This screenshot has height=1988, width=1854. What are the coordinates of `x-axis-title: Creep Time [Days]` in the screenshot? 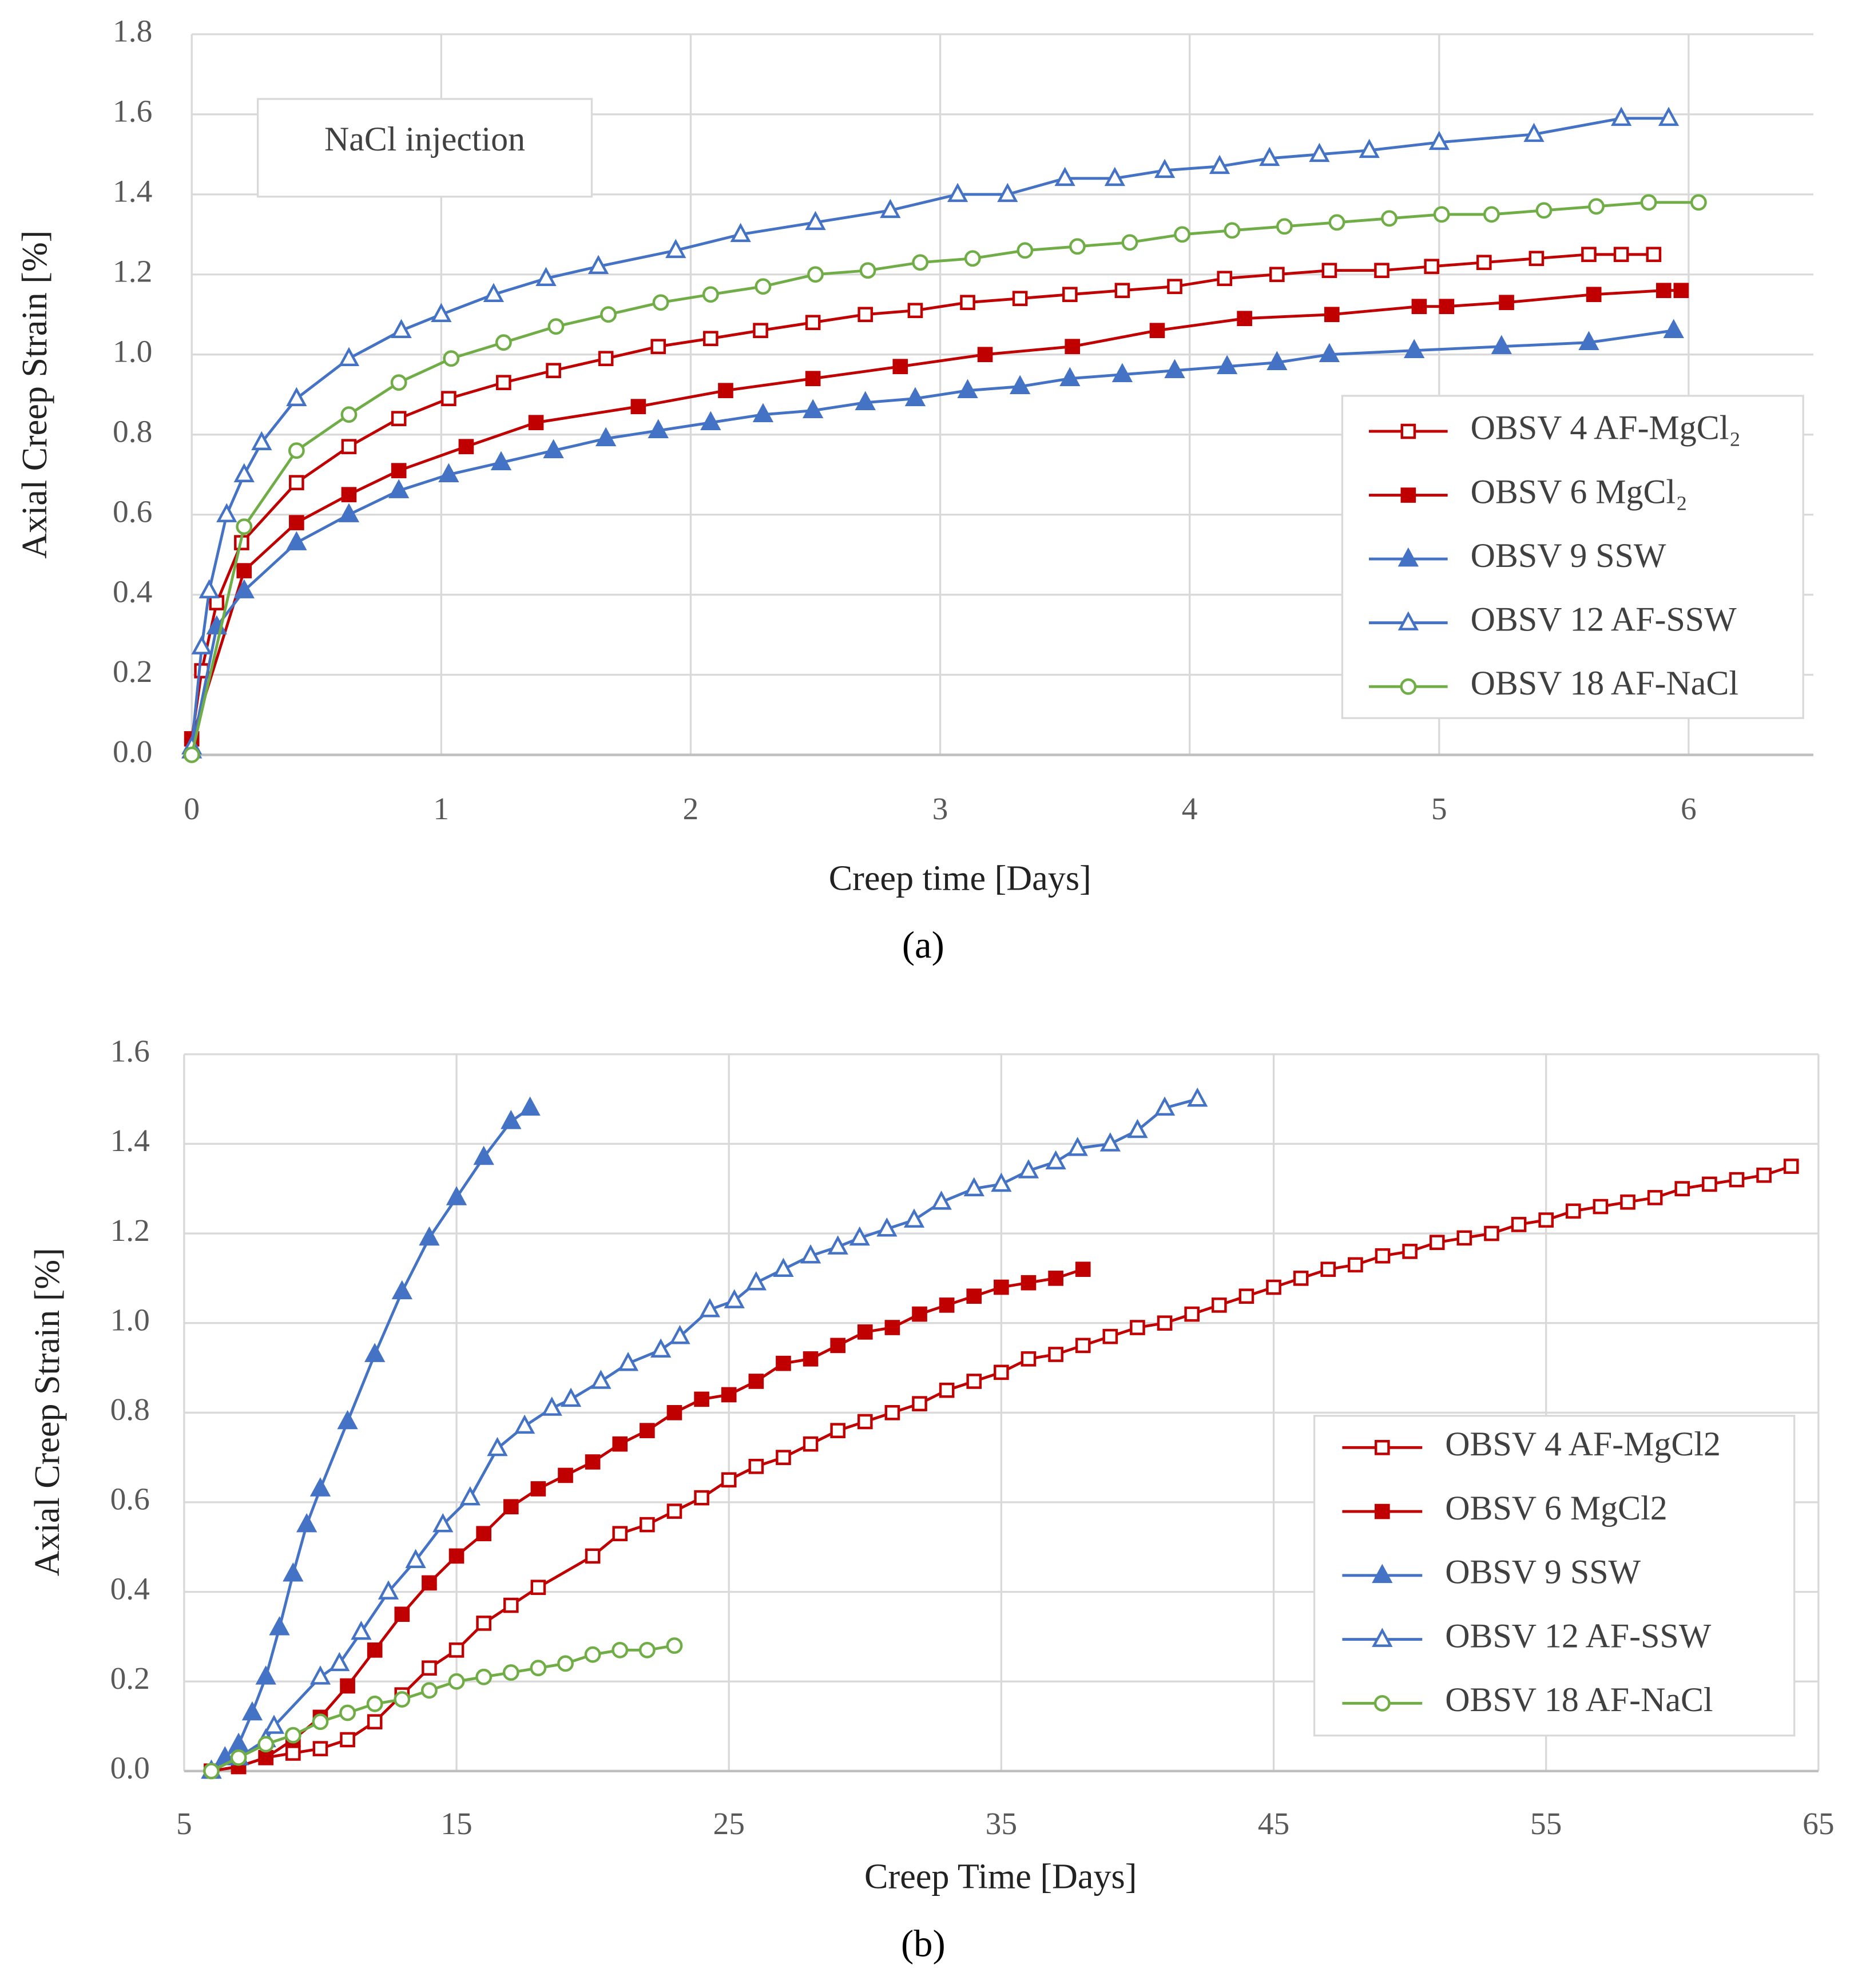 It's located at (1001, 1877).